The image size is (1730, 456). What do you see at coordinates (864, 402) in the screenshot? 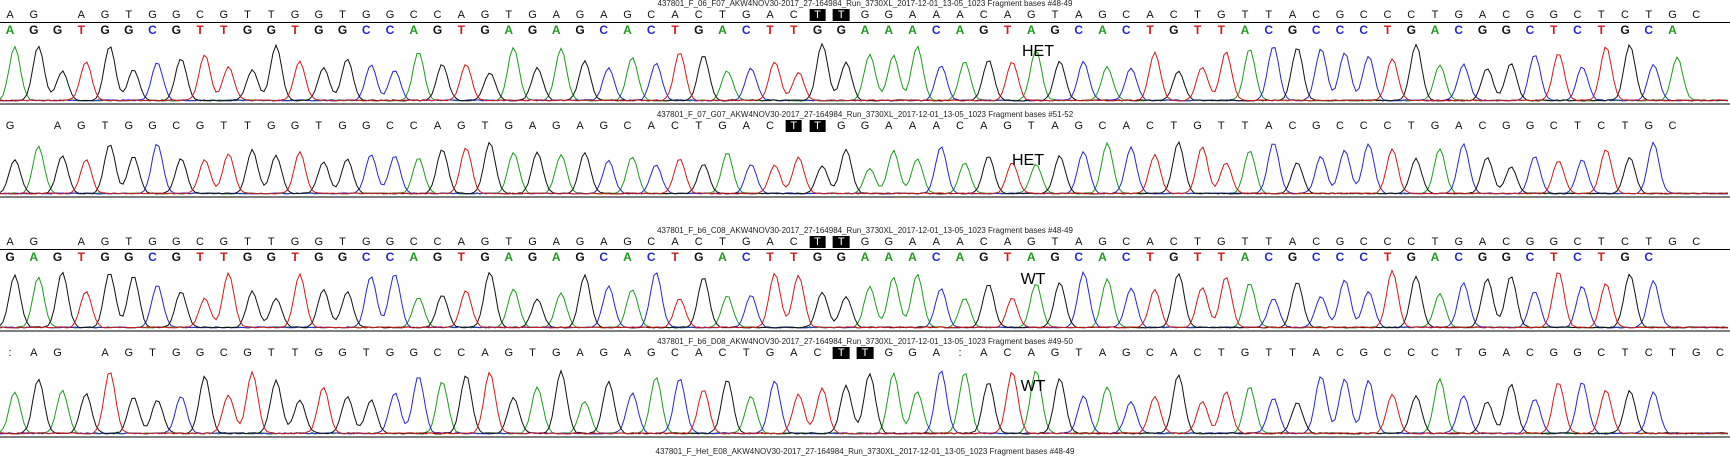
I see `trace-t` at bounding box center [864, 402].